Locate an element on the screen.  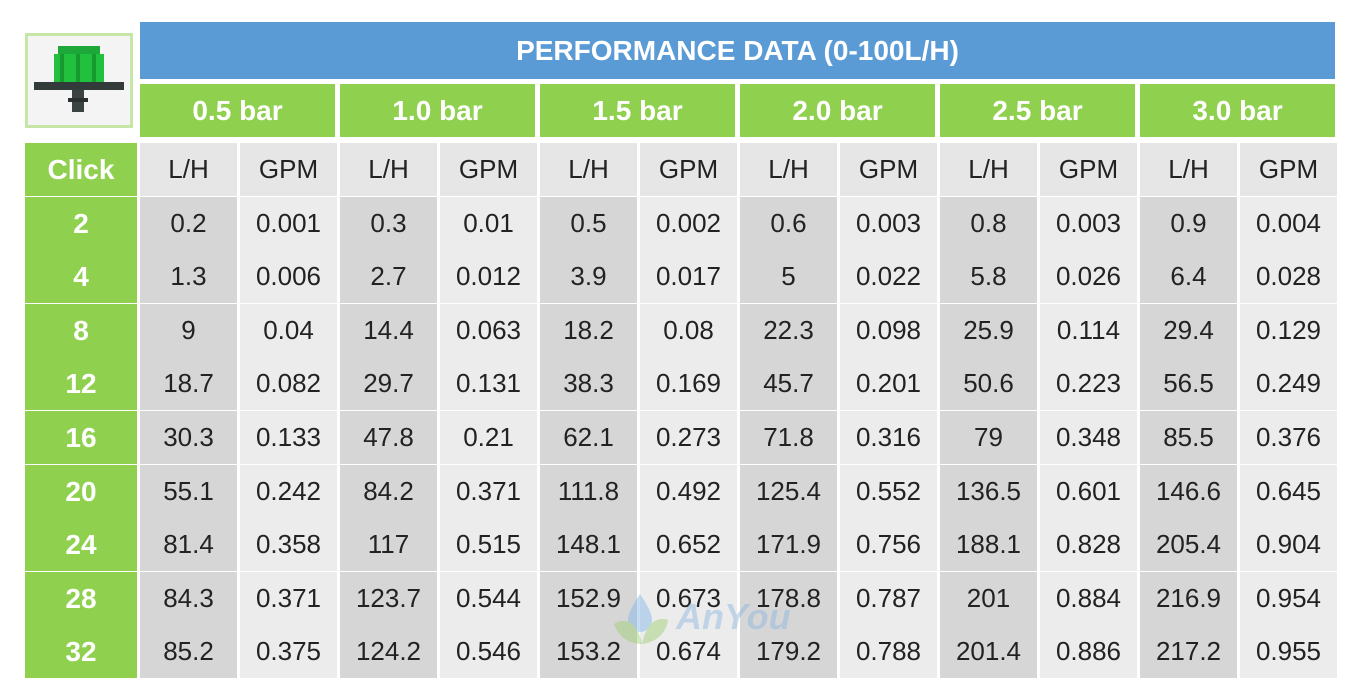
cell-lh: 1.3 is located at coordinates (188, 276).